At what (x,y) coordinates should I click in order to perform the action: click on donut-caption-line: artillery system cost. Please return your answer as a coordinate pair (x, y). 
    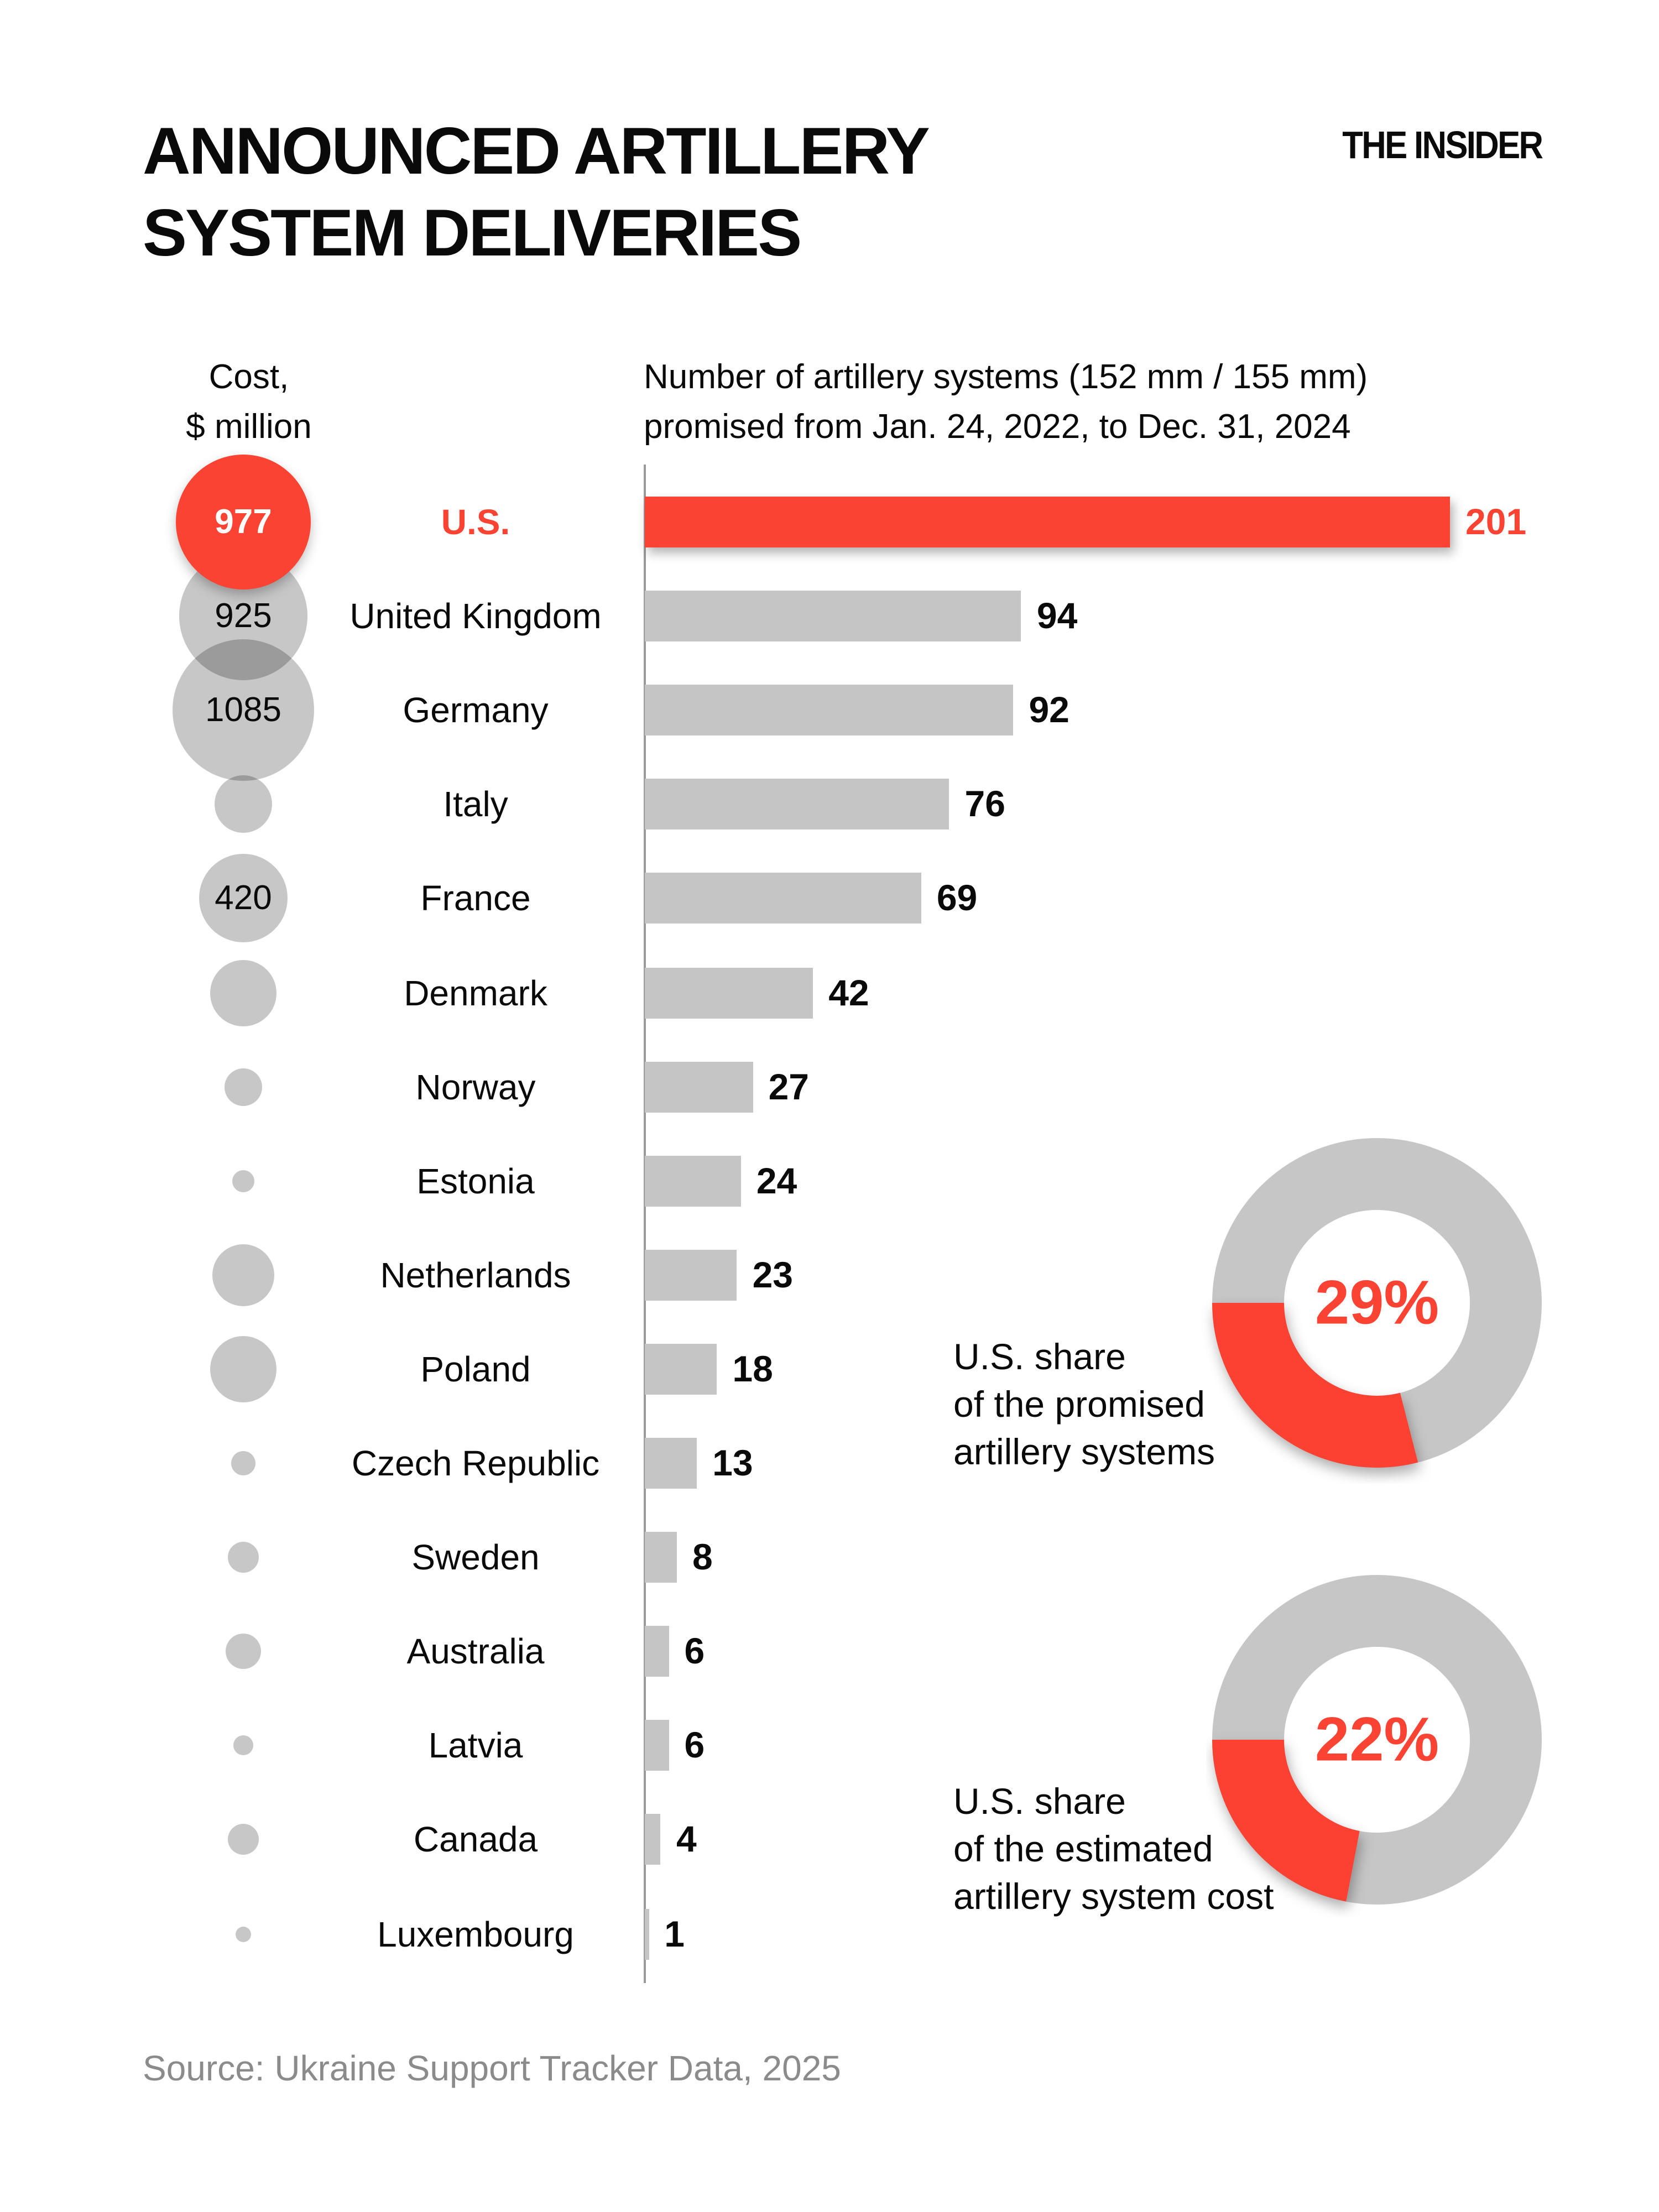
    Looking at the image, I should click on (1114, 1897).